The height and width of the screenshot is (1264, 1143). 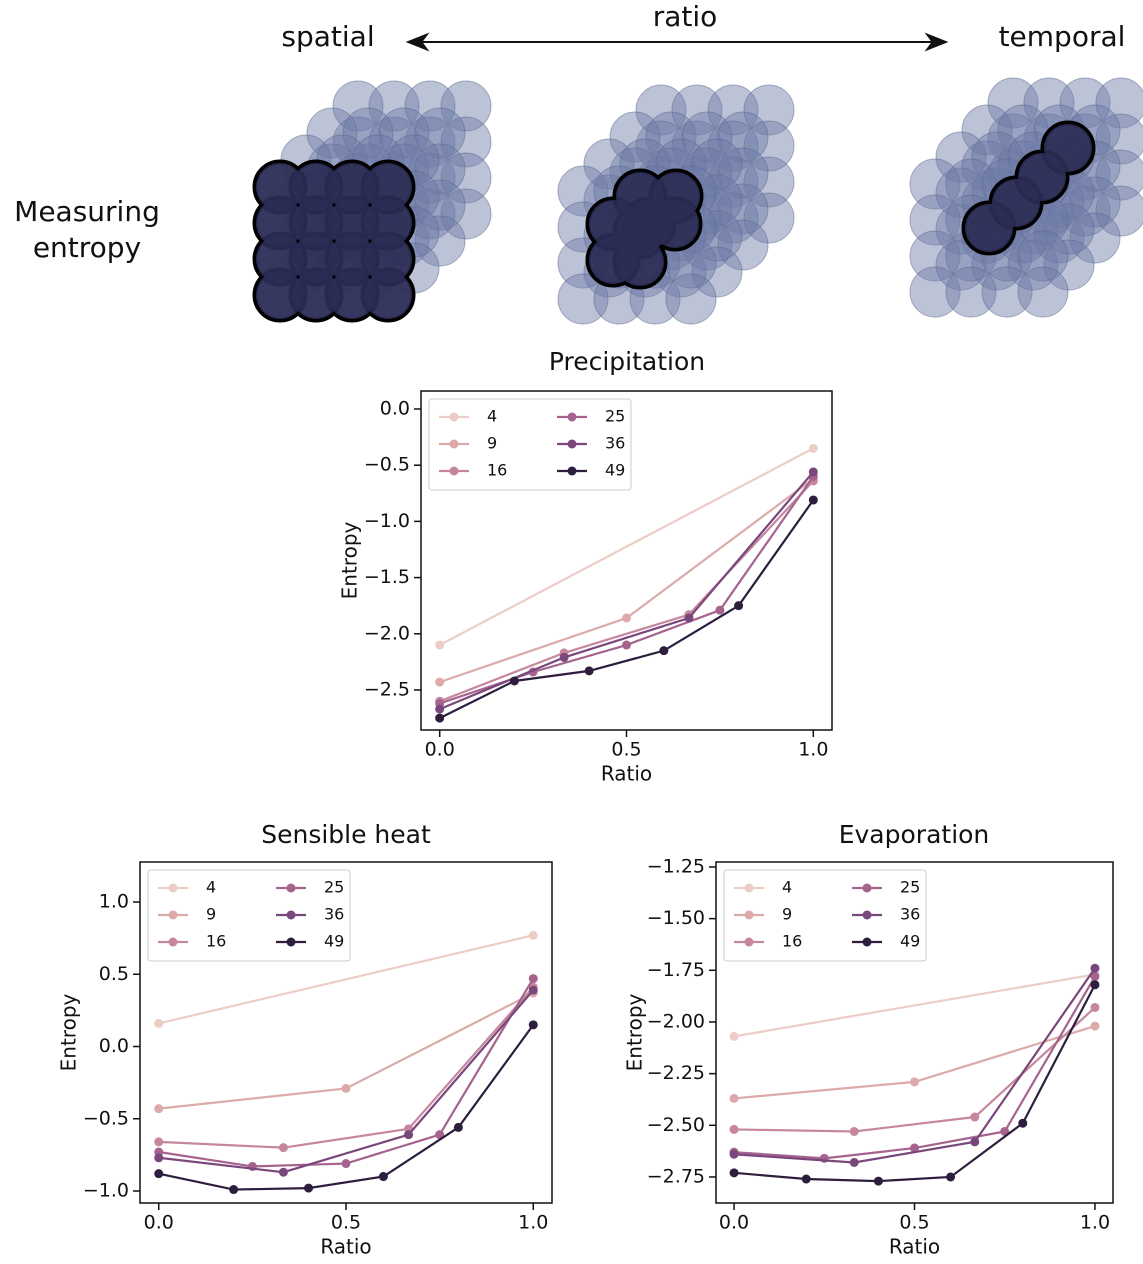 What do you see at coordinates (346, 1223) in the screenshot?
I see `x-tick-label: 0.5` at bounding box center [346, 1223].